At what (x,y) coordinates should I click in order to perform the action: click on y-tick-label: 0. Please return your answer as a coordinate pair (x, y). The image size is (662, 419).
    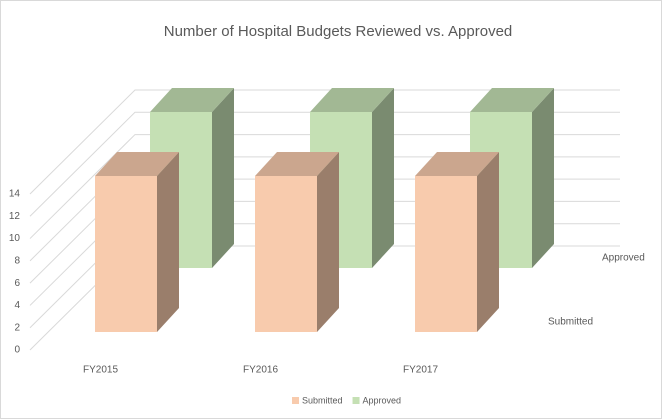
    Looking at the image, I should click on (17, 350).